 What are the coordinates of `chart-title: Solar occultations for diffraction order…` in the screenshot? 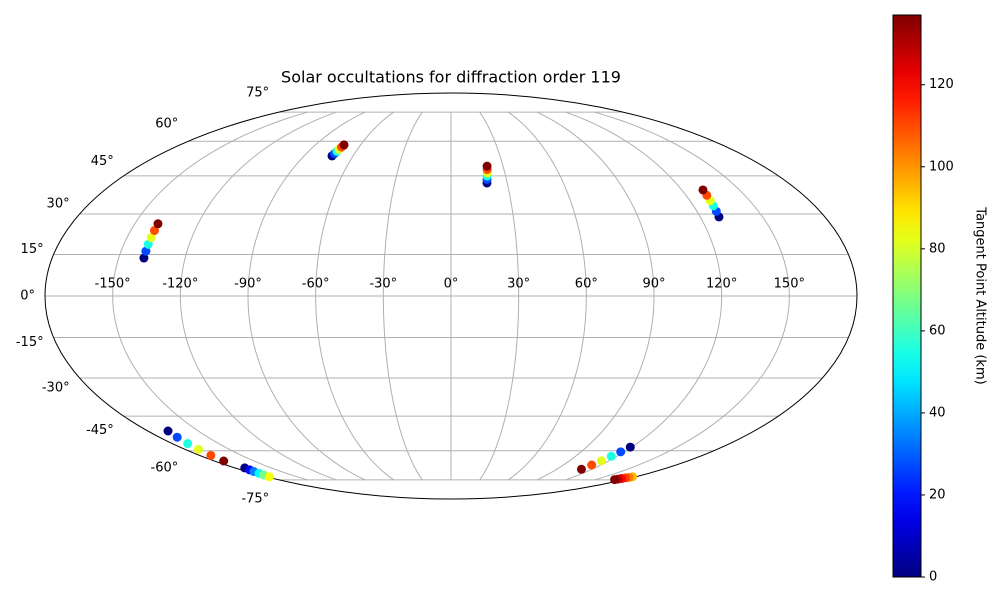 It's located at (451, 77).